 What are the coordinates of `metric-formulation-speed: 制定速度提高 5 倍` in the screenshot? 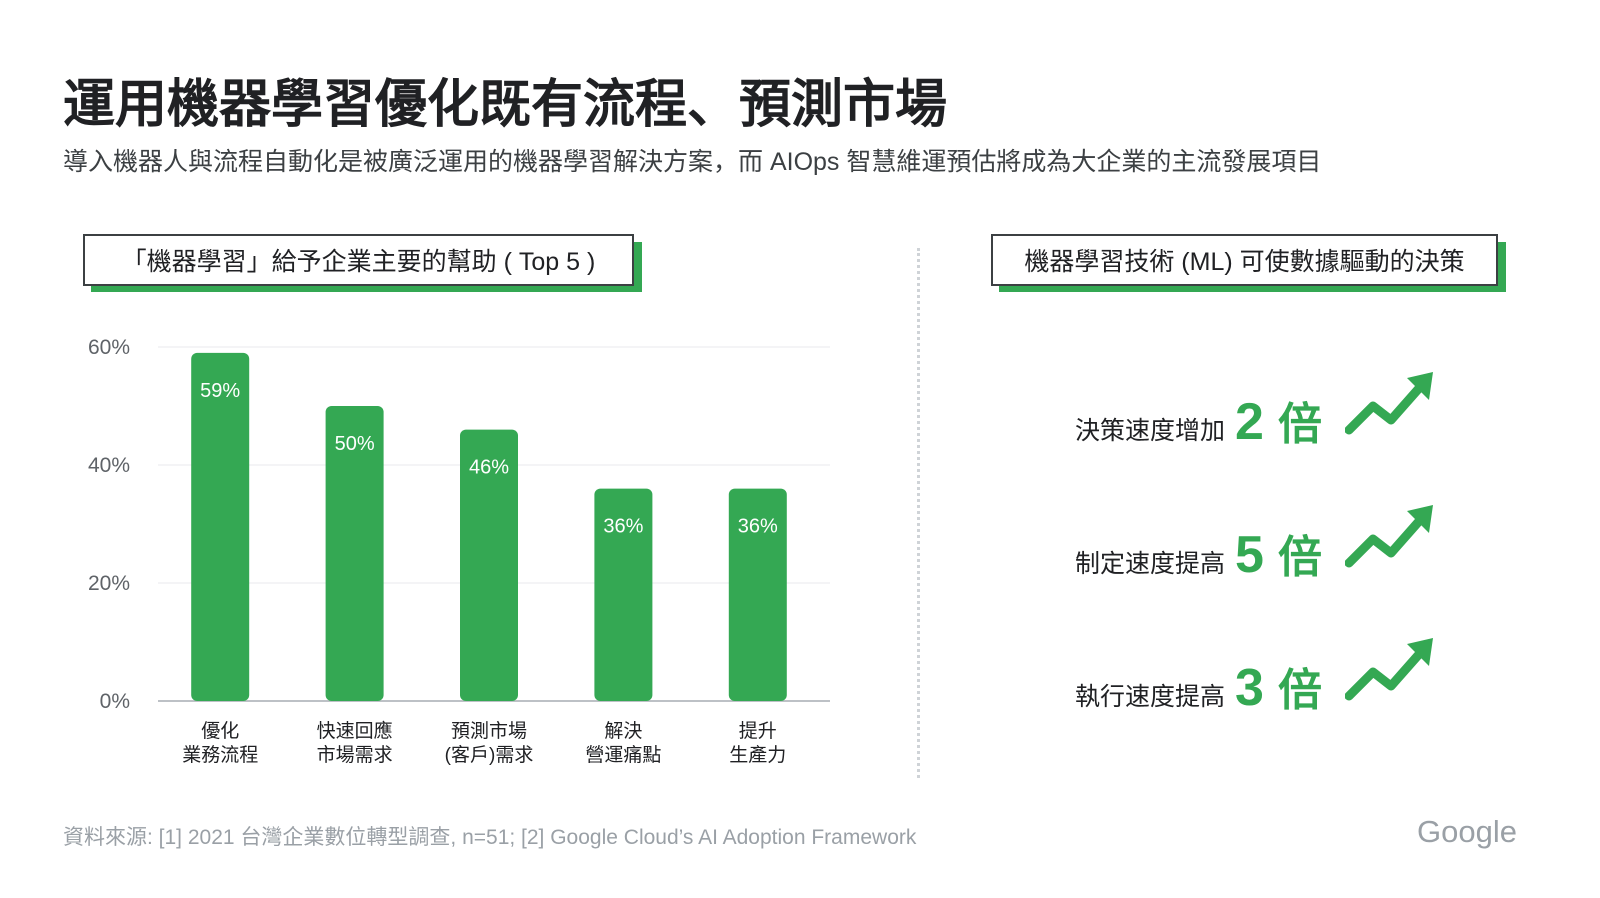 It's located at (1198, 556).